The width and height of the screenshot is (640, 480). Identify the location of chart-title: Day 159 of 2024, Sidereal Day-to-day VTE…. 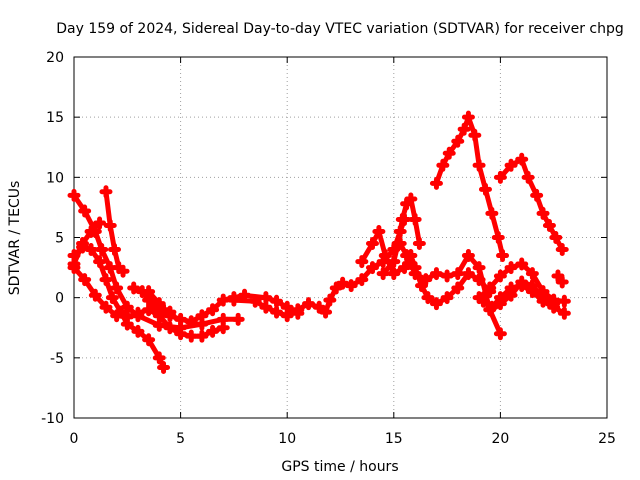
(340, 29).